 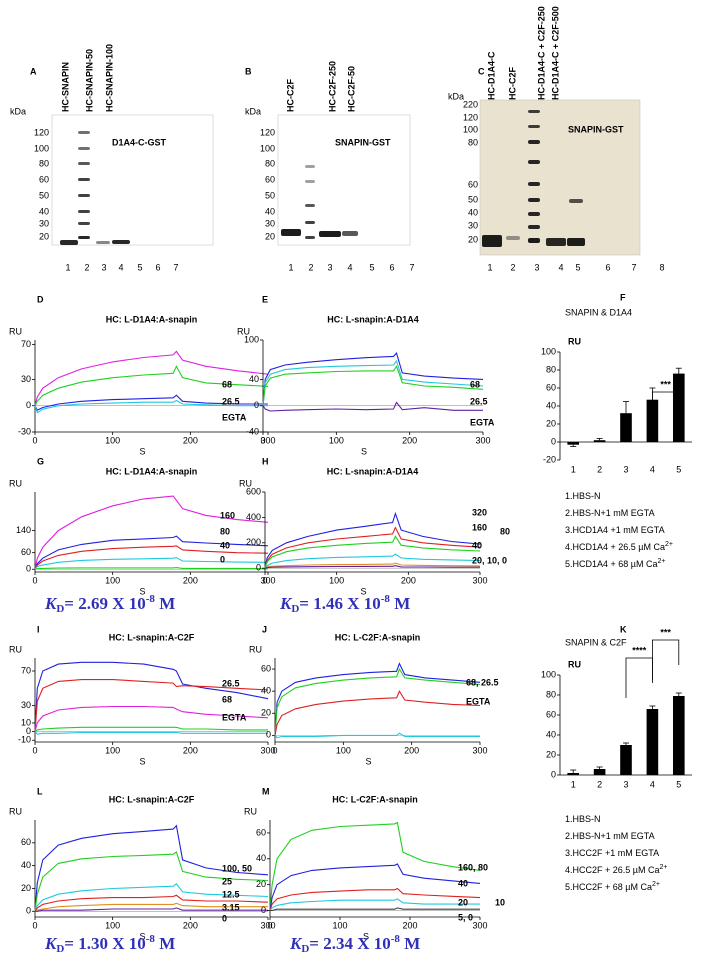 I want to click on panel-letter: K, so click(x=623, y=629).